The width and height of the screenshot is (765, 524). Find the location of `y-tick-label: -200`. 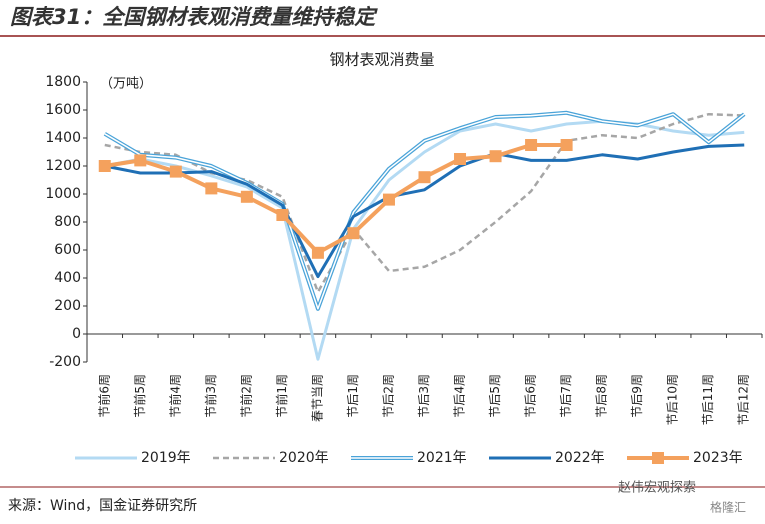

y-tick-label: -200 is located at coordinates (65, 362).